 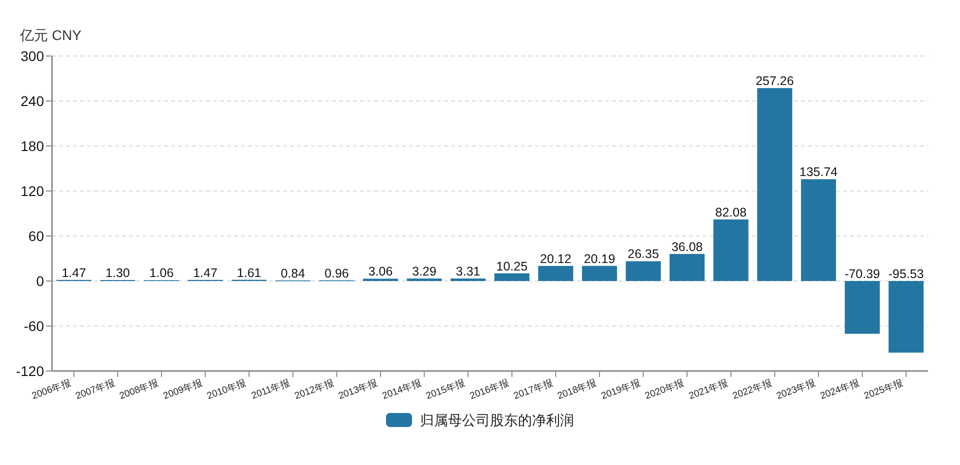 What do you see at coordinates (708, 389) in the screenshot?
I see `x-tick-label: 2021年报` at bounding box center [708, 389].